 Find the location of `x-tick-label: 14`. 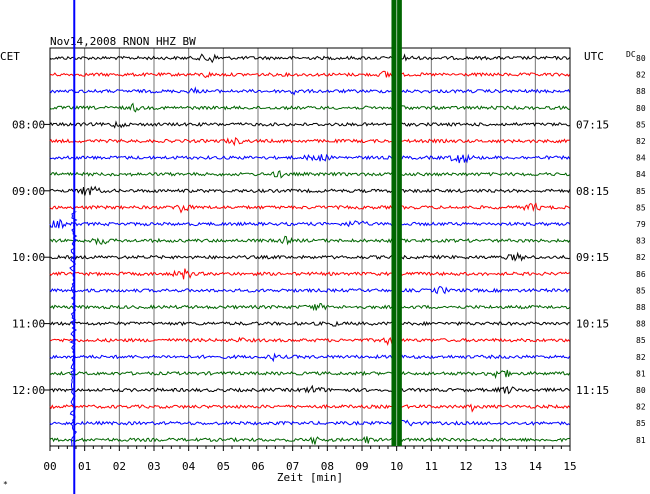

x-tick-label: 14 is located at coordinates (536, 466).